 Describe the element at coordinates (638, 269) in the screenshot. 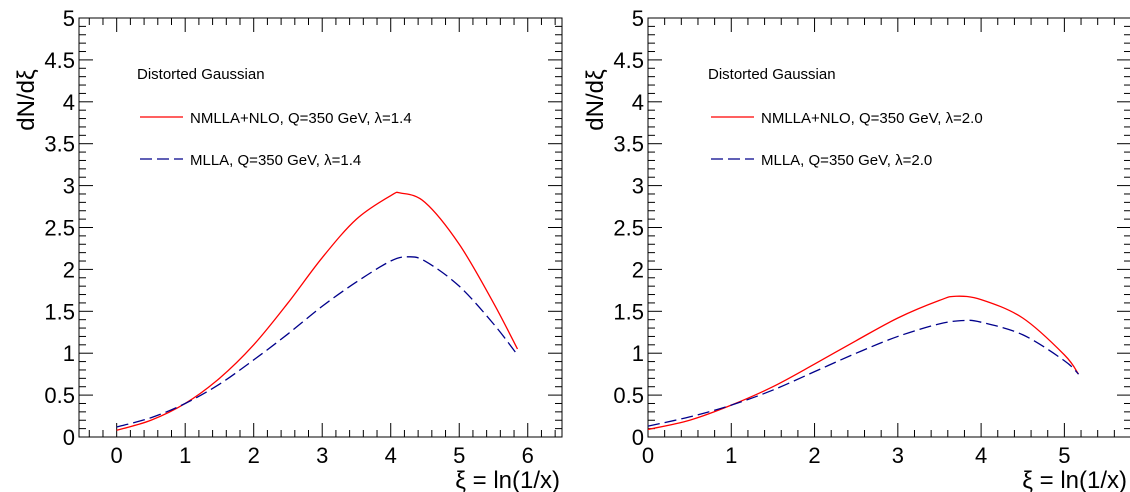

I see `right-y-tick-label: 2` at that location.